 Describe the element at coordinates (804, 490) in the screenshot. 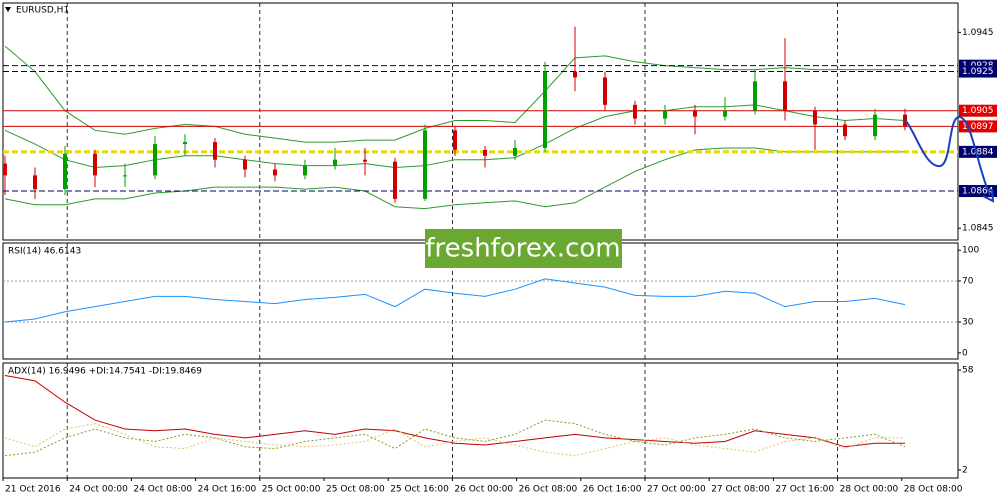

I see `x-tick-label: 27 Oct 16:00` at that location.